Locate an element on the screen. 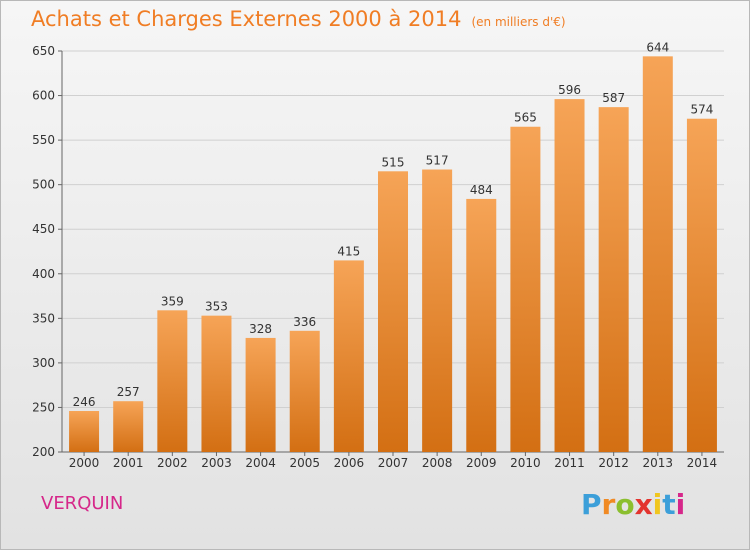 Image resolution: width=750 pixels, height=551 pixels. bar-value-label: 517 is located at coordinates (437, 161).